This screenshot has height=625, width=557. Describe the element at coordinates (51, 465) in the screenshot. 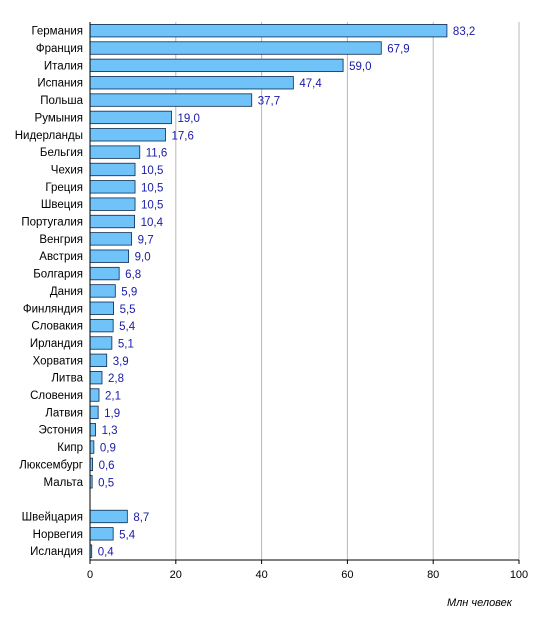

I see `category-label: Люксембург` at that location.